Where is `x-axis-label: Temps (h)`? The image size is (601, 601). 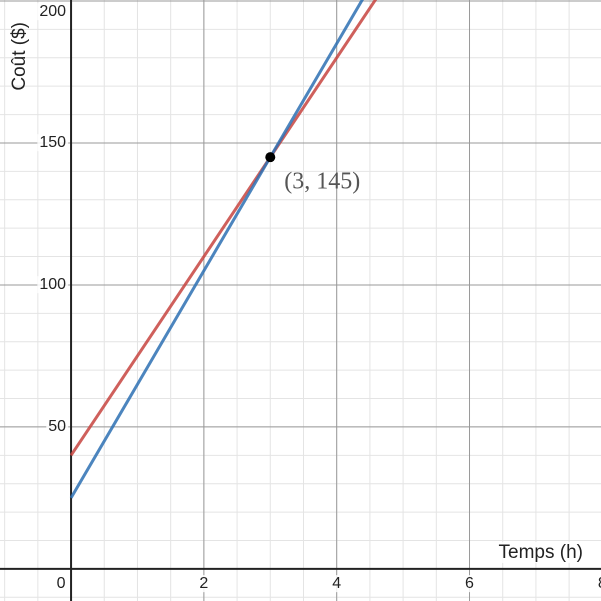 x-axis-label: Temps (h) is located at coordinates (541, 552).